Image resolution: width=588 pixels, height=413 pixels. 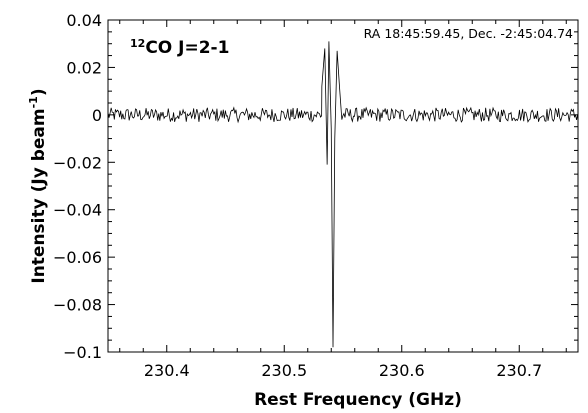 What do you see at coordinates (468, 33) in the screenshot?
I see `position-annotation: RA 18:45:59.45, Dec. -2:45:04.74` at bounding box center [468, 33].